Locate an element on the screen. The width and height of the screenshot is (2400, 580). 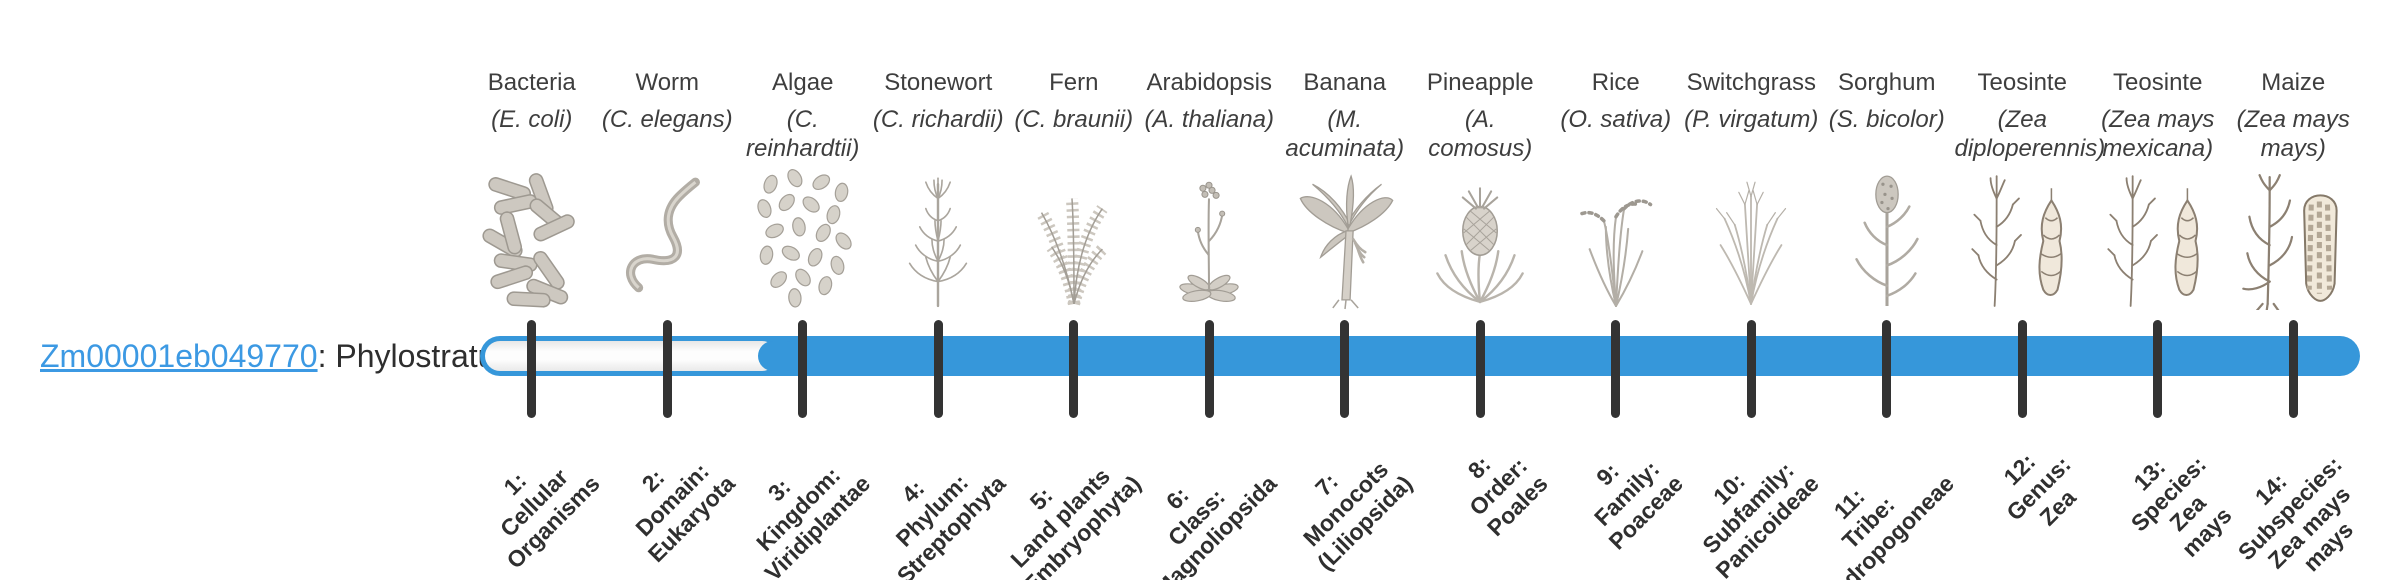
stratum-label: 14: Subspecies: Zea mays mays is located at coordinates (2295, 514).